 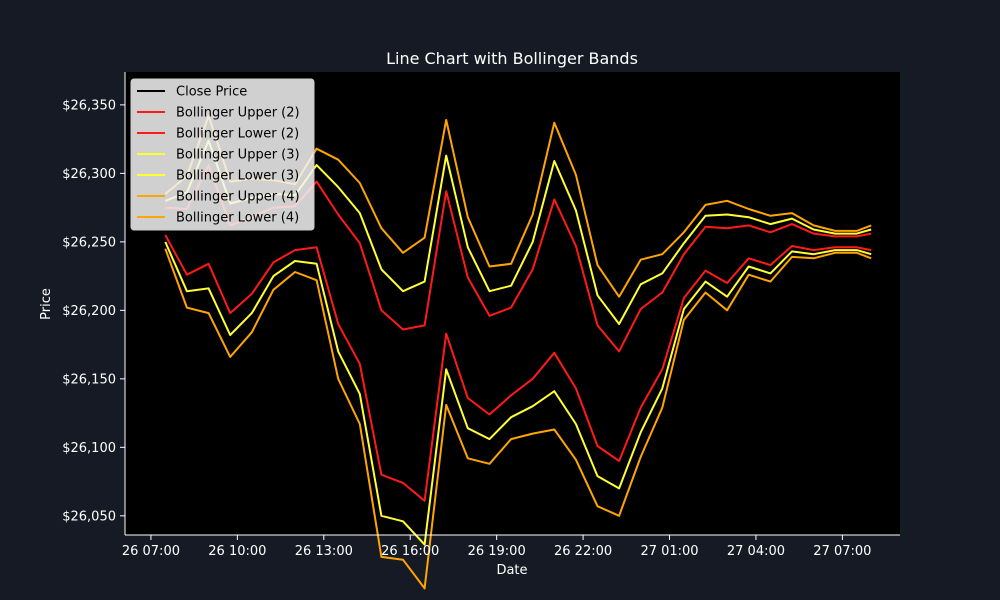 What do you see at coordinates (238, 155) in the screenshot?
I see `legend-label: Bollinger Upper (3)` at bounding box center [238, 155].